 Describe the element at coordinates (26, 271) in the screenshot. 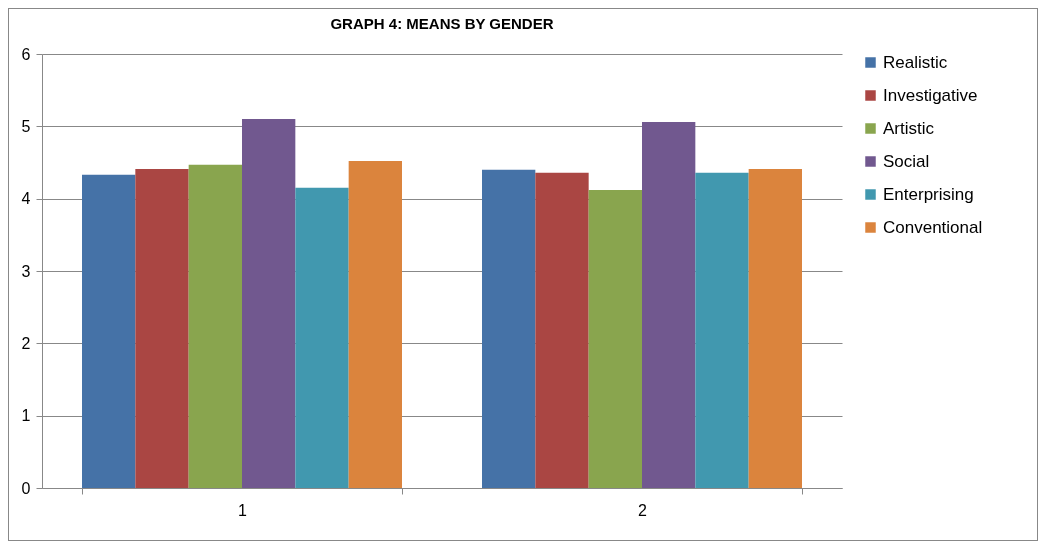

I see `y-tick-label: 3` at that location.